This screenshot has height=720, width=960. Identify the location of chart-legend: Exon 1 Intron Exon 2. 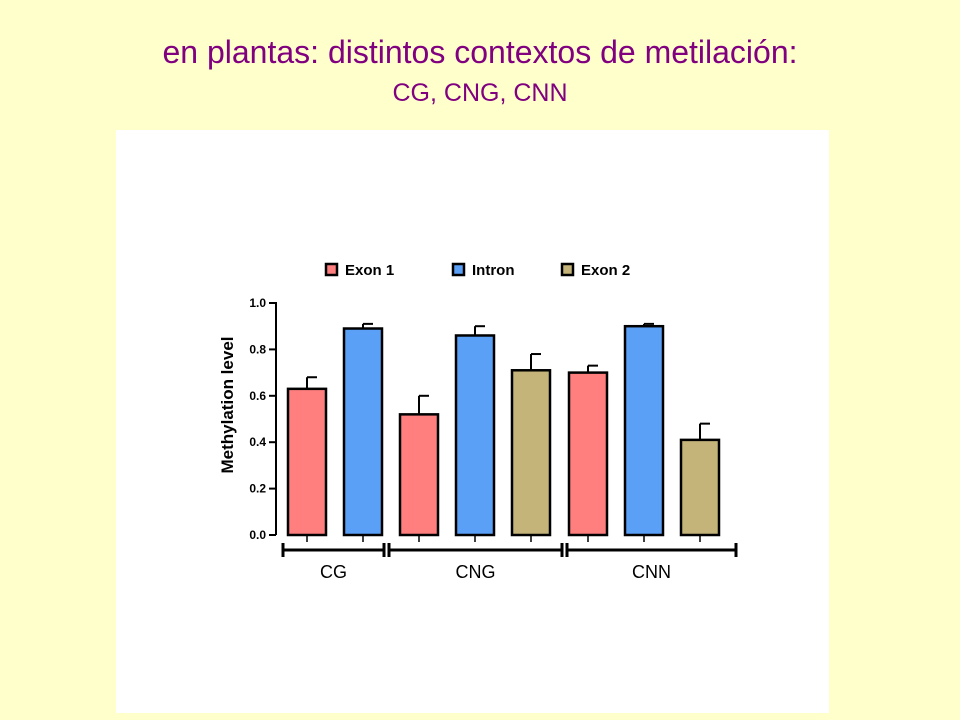
(477, 270).